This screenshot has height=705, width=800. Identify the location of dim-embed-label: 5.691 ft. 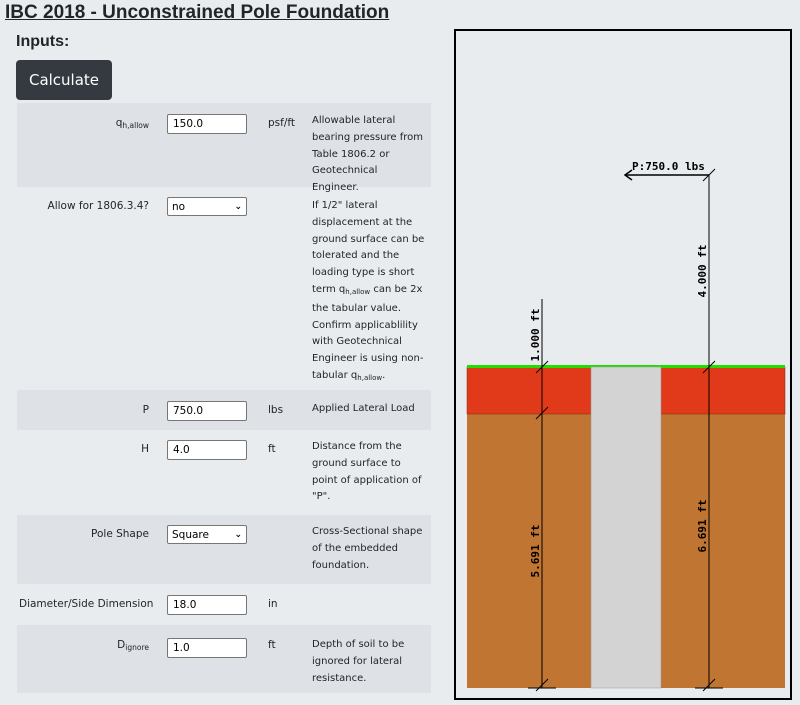
(535, 551).